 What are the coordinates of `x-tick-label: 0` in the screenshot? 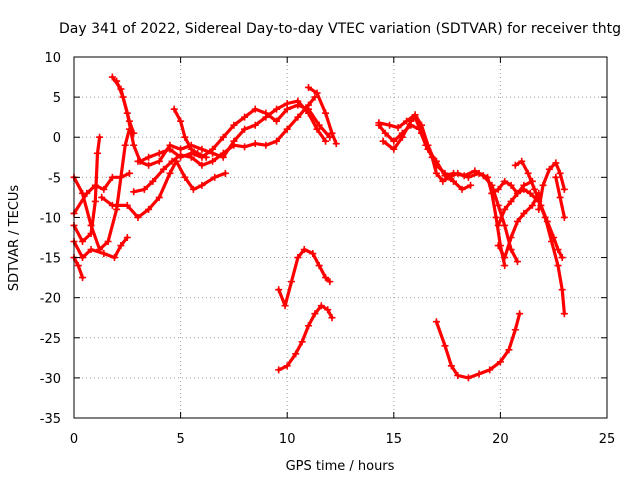 It's located at (74, 439).